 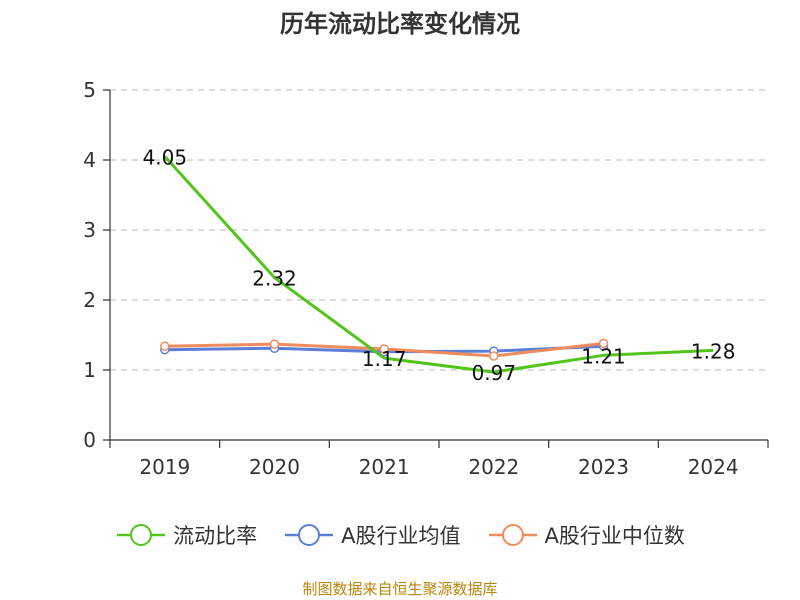 What do you see at coordinates (89, 230) in the screenshot?
I see `y-tick-label: 3` at bounding box center [89, 230].